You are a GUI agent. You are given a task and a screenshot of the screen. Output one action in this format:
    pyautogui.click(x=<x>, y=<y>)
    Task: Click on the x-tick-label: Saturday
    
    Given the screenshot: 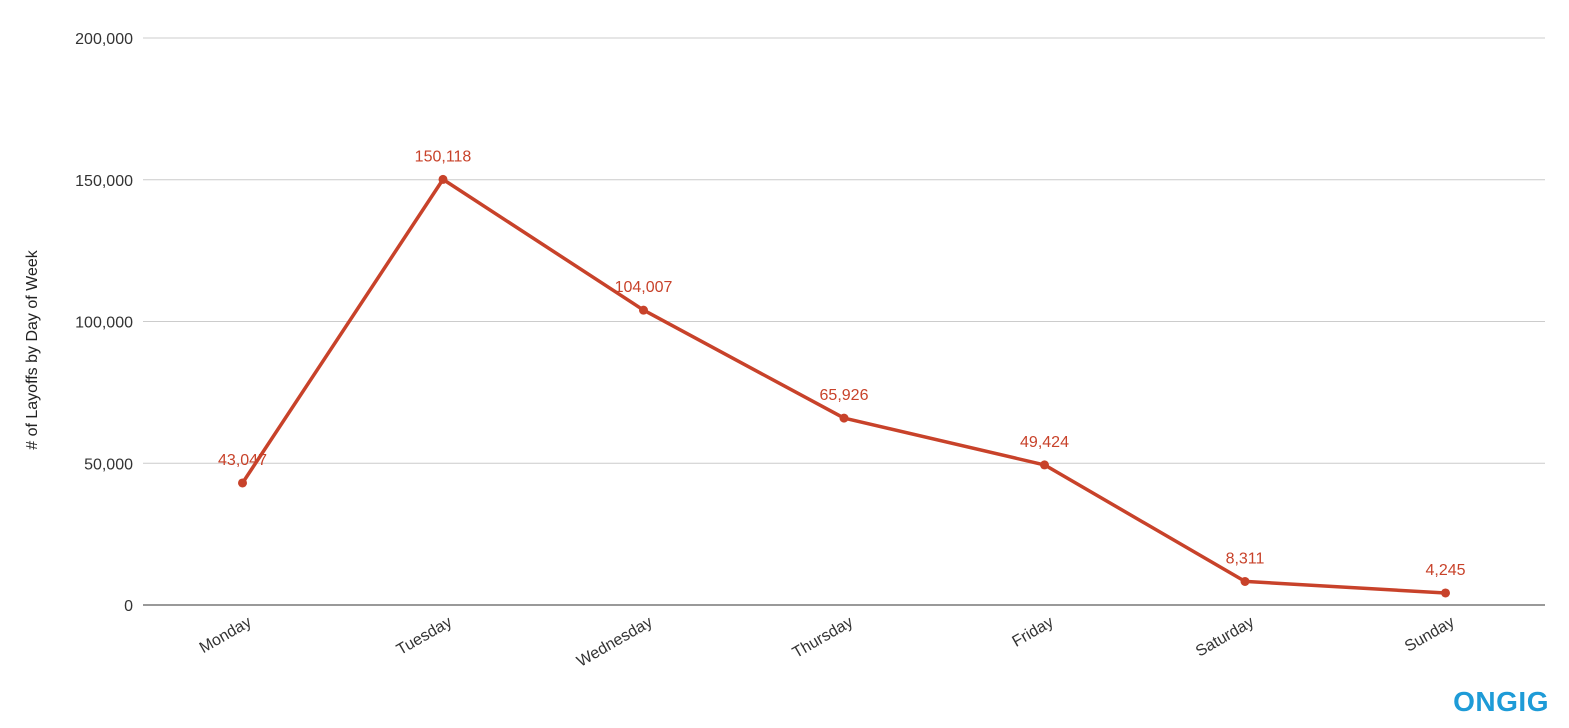 What is the action you would take?
    pyautogui.click(x=1225, y=637)
    